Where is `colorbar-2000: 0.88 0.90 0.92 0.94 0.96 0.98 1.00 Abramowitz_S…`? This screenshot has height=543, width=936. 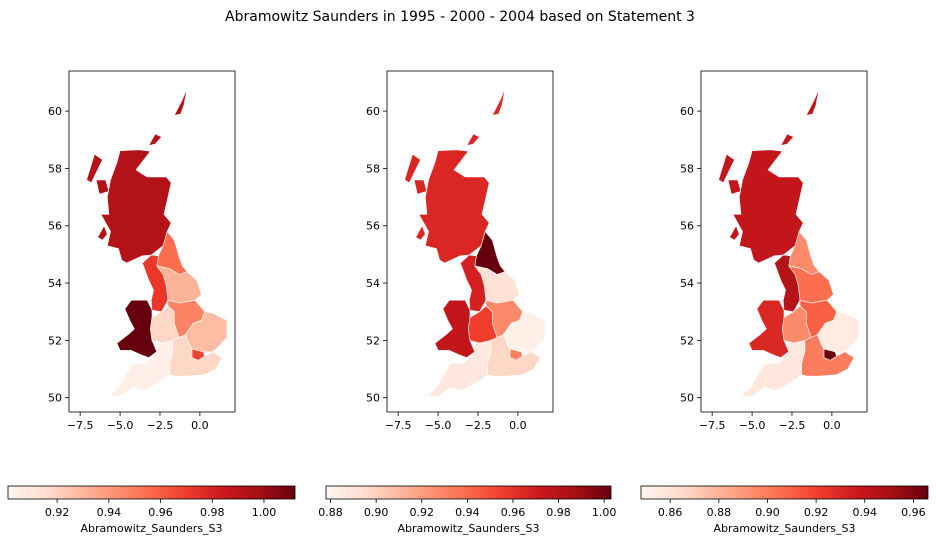 colorbar-2000: 0.88 0.90 0.92 0.94 0.96 0.98 1.00 Abramowitz_S… is located at coordinates (467, 510).